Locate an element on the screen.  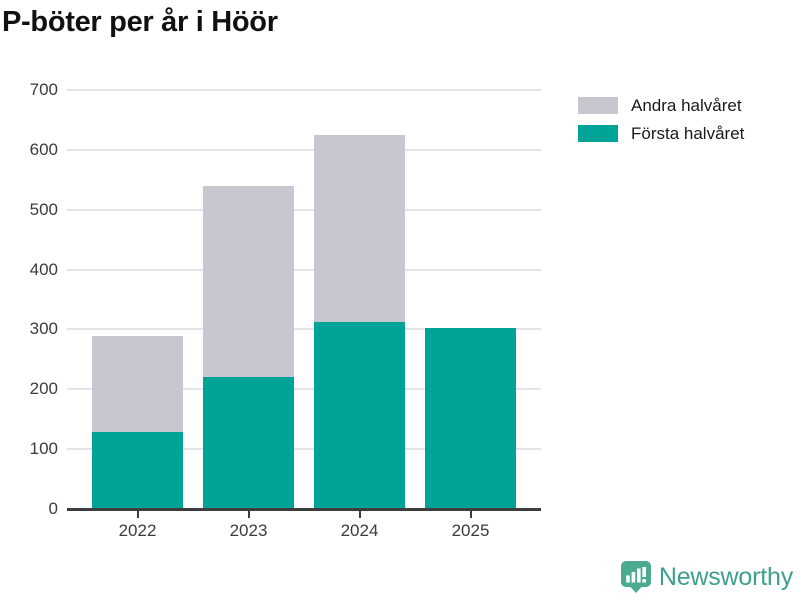
legend-item-andra-halvaret: Andra halvåret is located at coordinates (661, 105).